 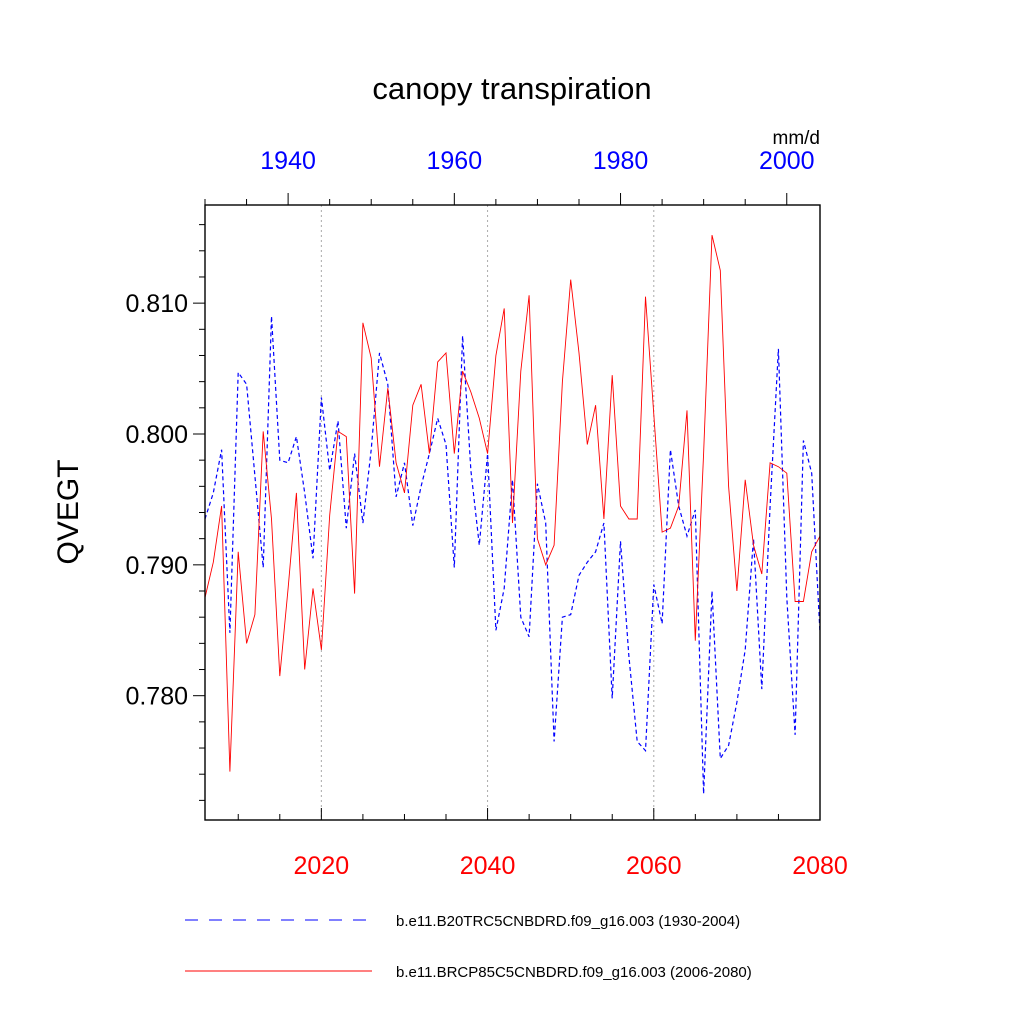 I want to click on bottom-tick-label: 2080, so click(x=820, y=866).